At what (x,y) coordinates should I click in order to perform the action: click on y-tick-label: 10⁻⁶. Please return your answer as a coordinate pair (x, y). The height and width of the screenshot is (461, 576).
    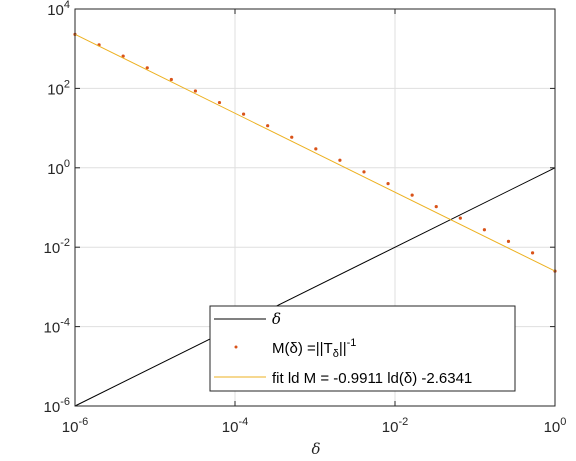
    Looking at the image, I should click on (57, 406).